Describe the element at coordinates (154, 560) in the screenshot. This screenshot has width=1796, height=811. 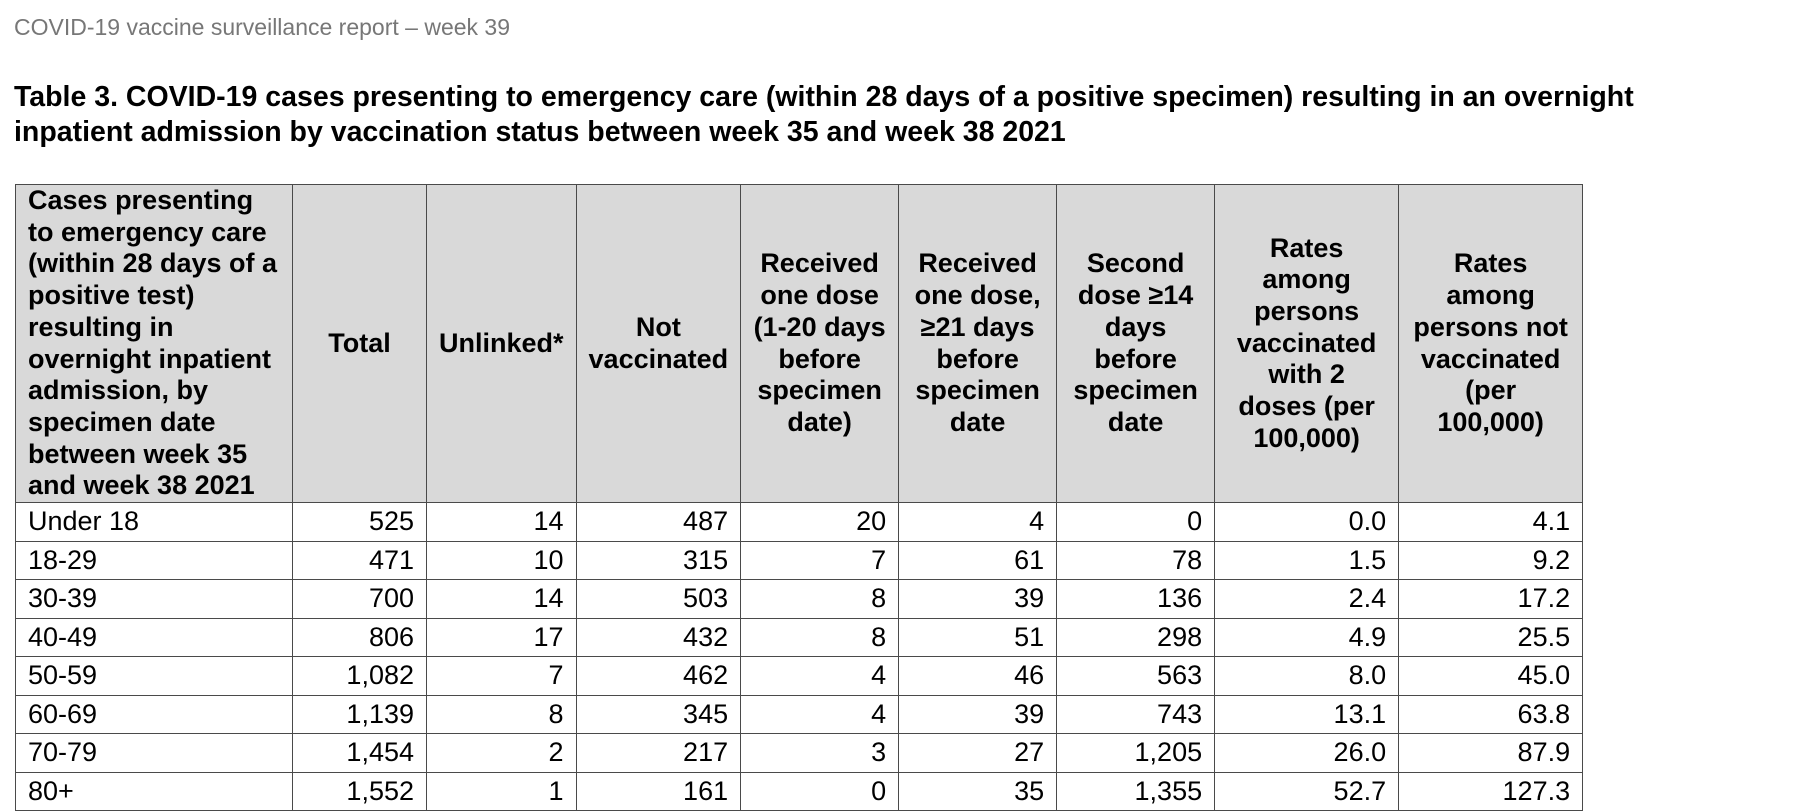
I see `cell-age-group: 18-29` at that location.